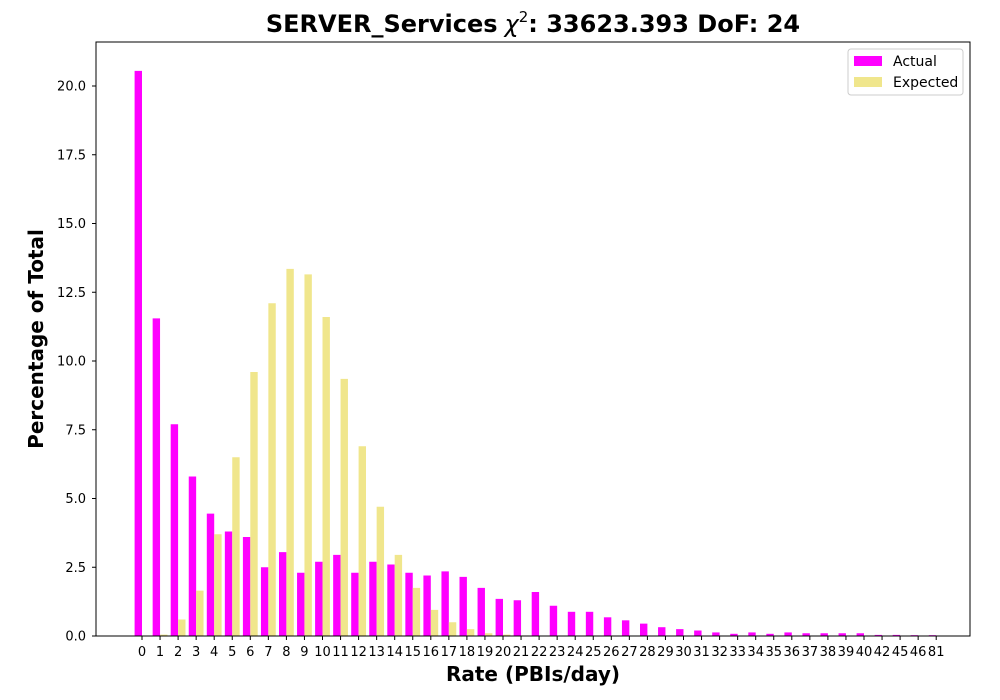 This screenshot has height=700, width=1000. Describe the element at coordinates (755, 652) in the screenshot. I see `x-tick-label: 34` at that location.